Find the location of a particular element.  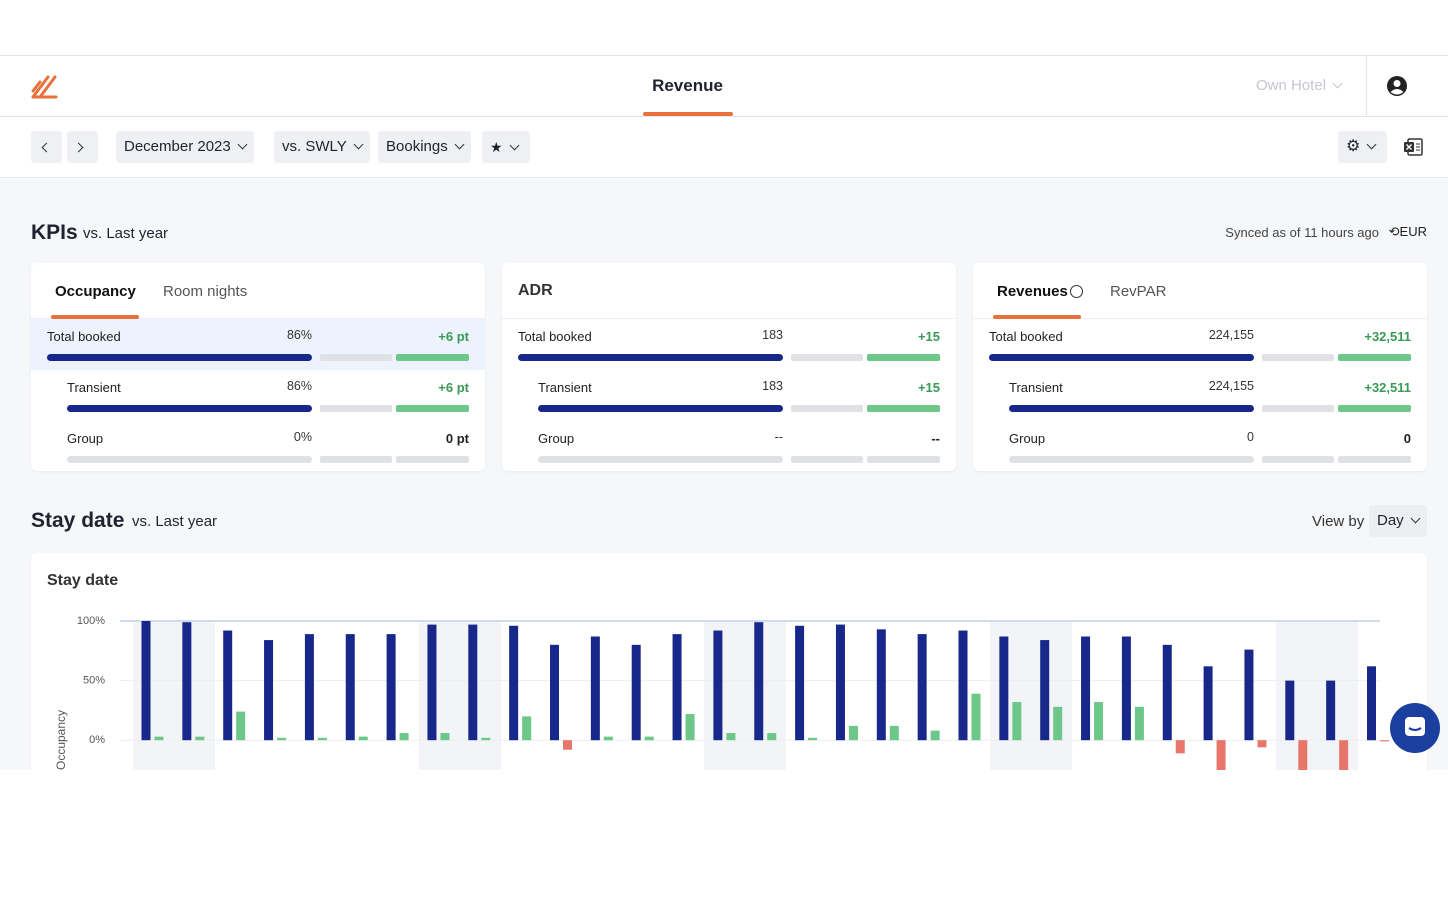

currency-code: EUR is located at coordinates (1413, 231).